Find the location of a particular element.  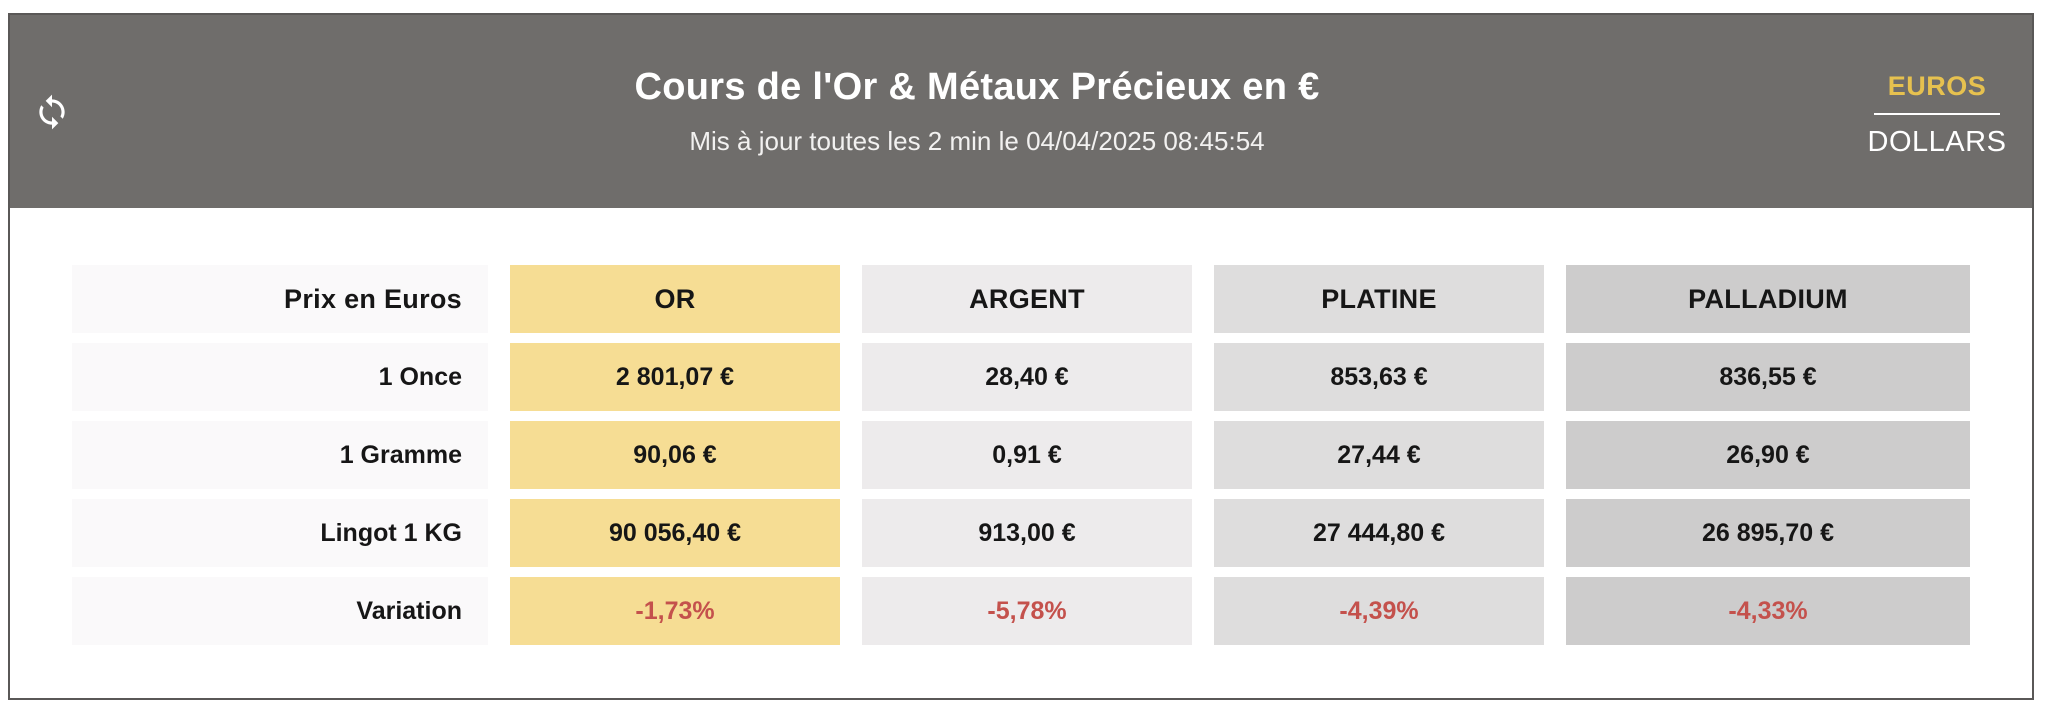

value-cell: 27 444,80 € is located at coordinates (1379, 533).